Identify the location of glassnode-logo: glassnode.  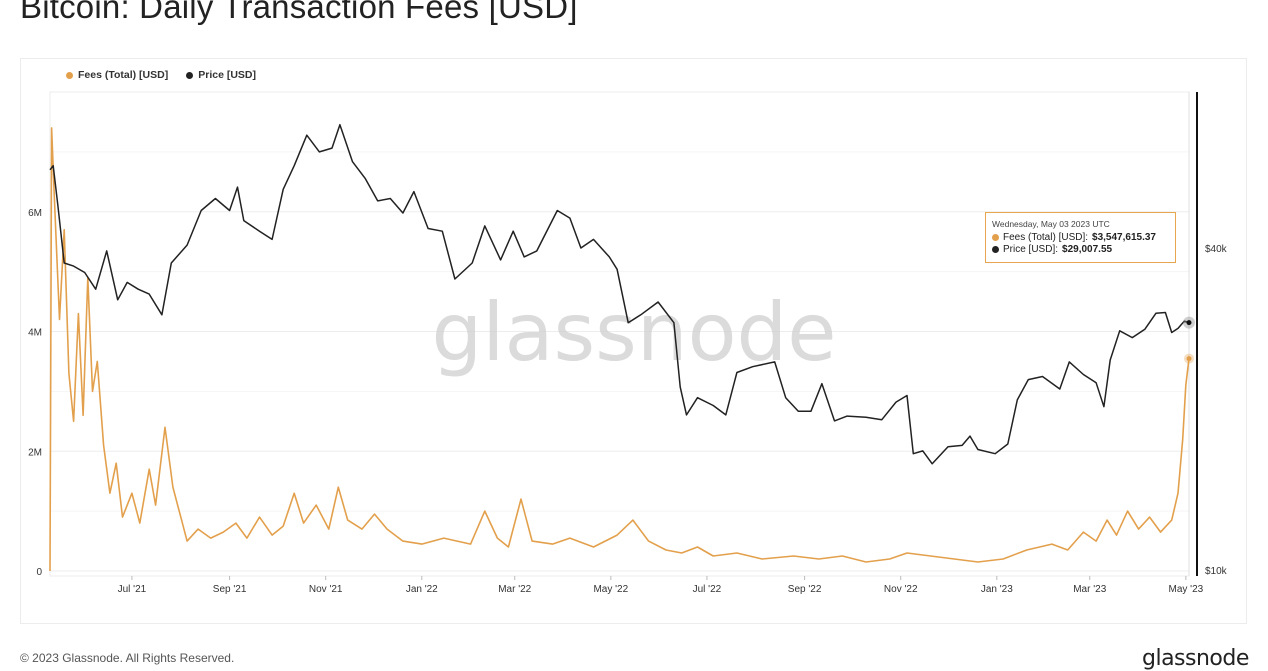
(1195, 658).